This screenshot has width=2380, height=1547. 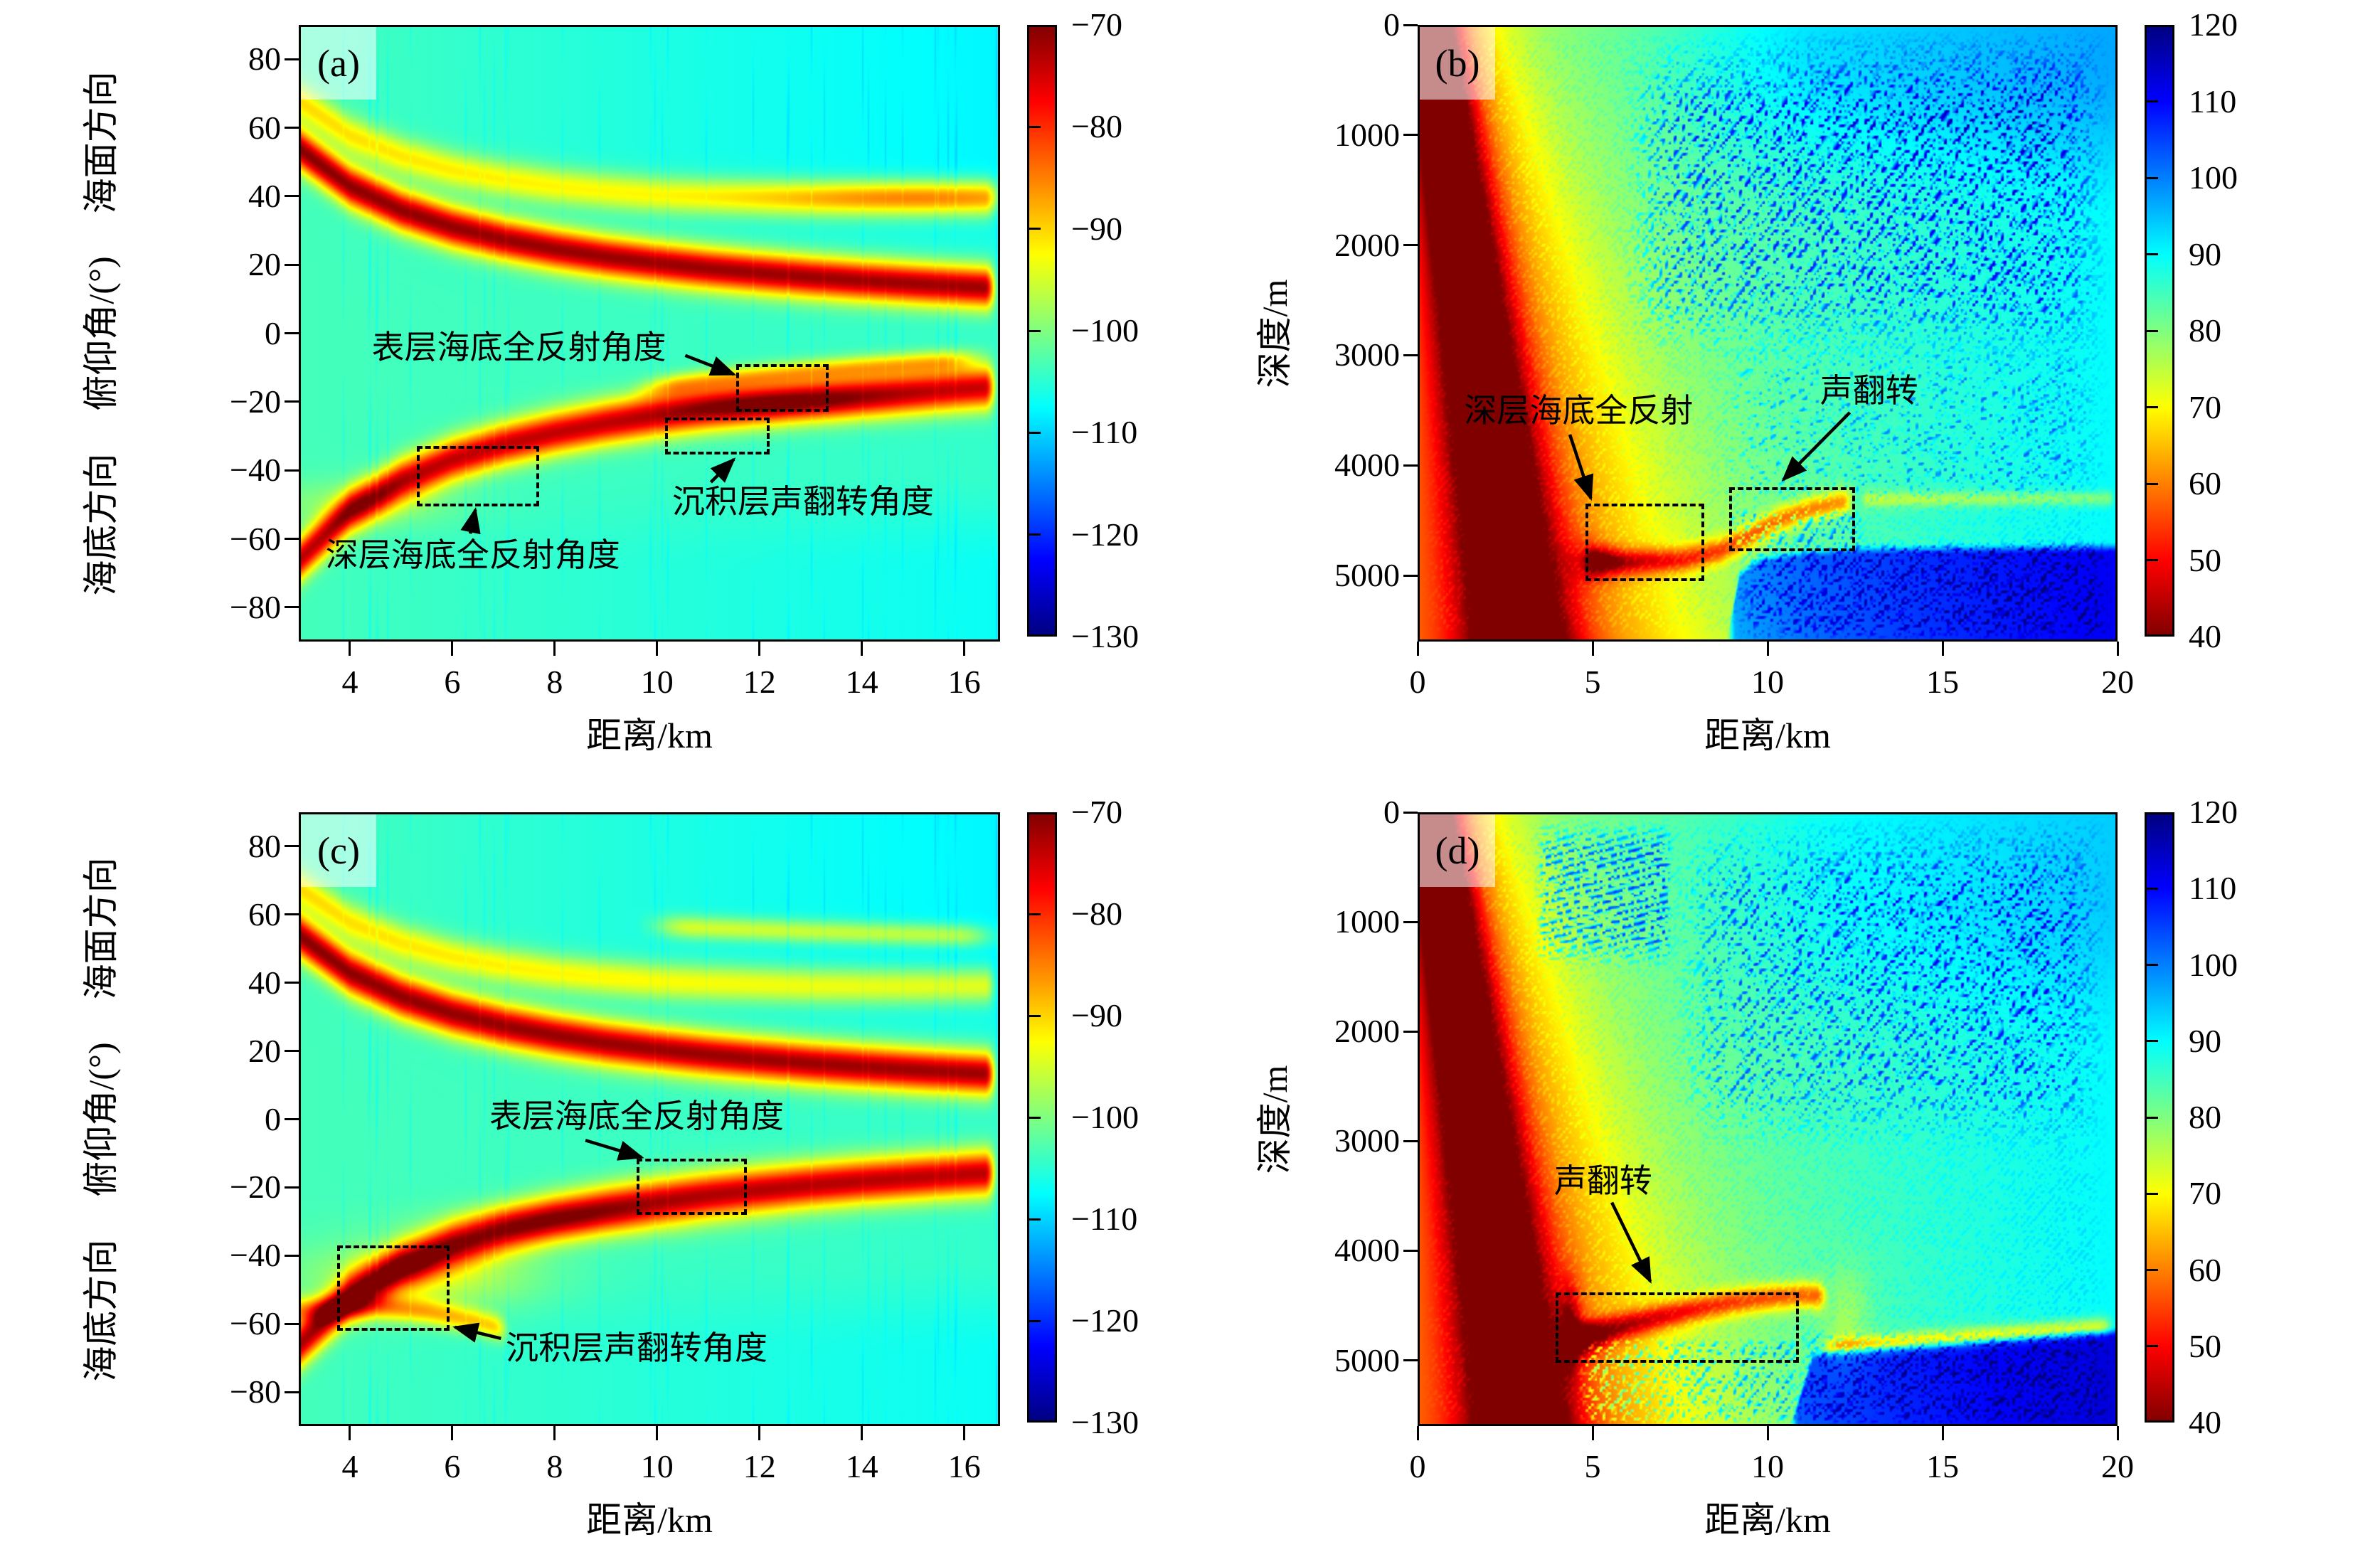 What do you see at coordinates (2205, 559) in the screenshot?
I see `panel-b-colorbar-tick-label: 50` at bounding box center [2205, 559].